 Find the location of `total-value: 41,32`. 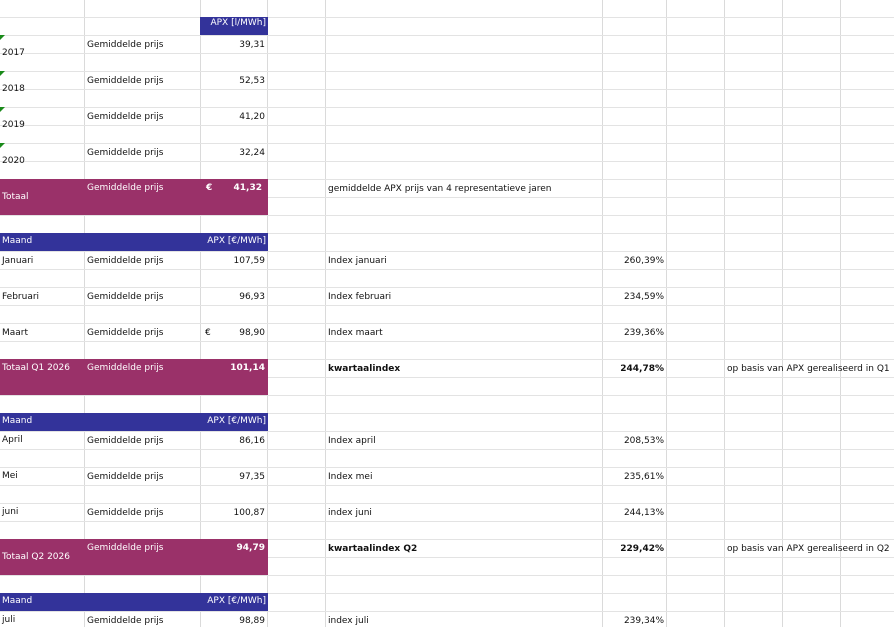

total-value: 41,32 is located at coordinates (247, 188).